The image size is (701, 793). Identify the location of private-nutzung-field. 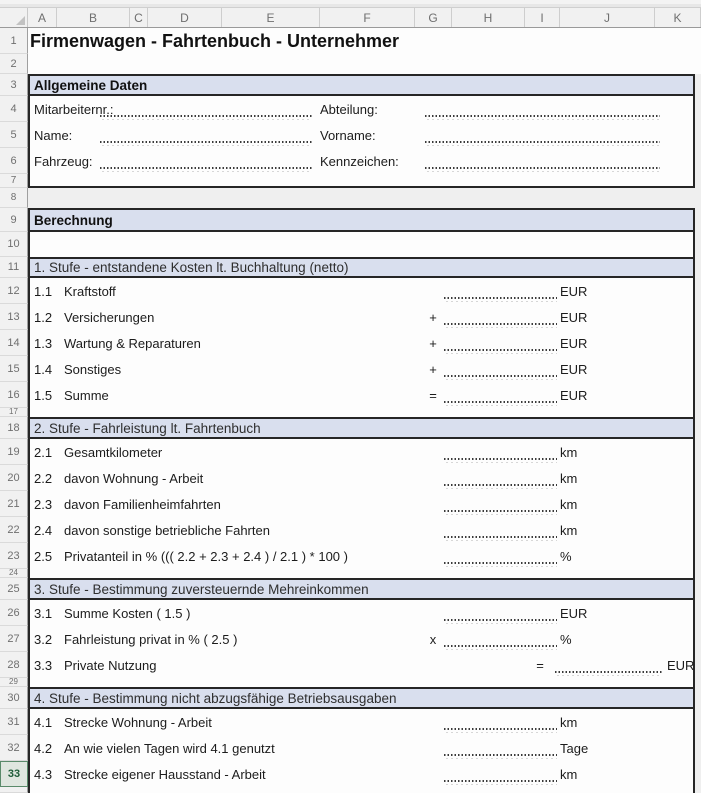
(608, 674).